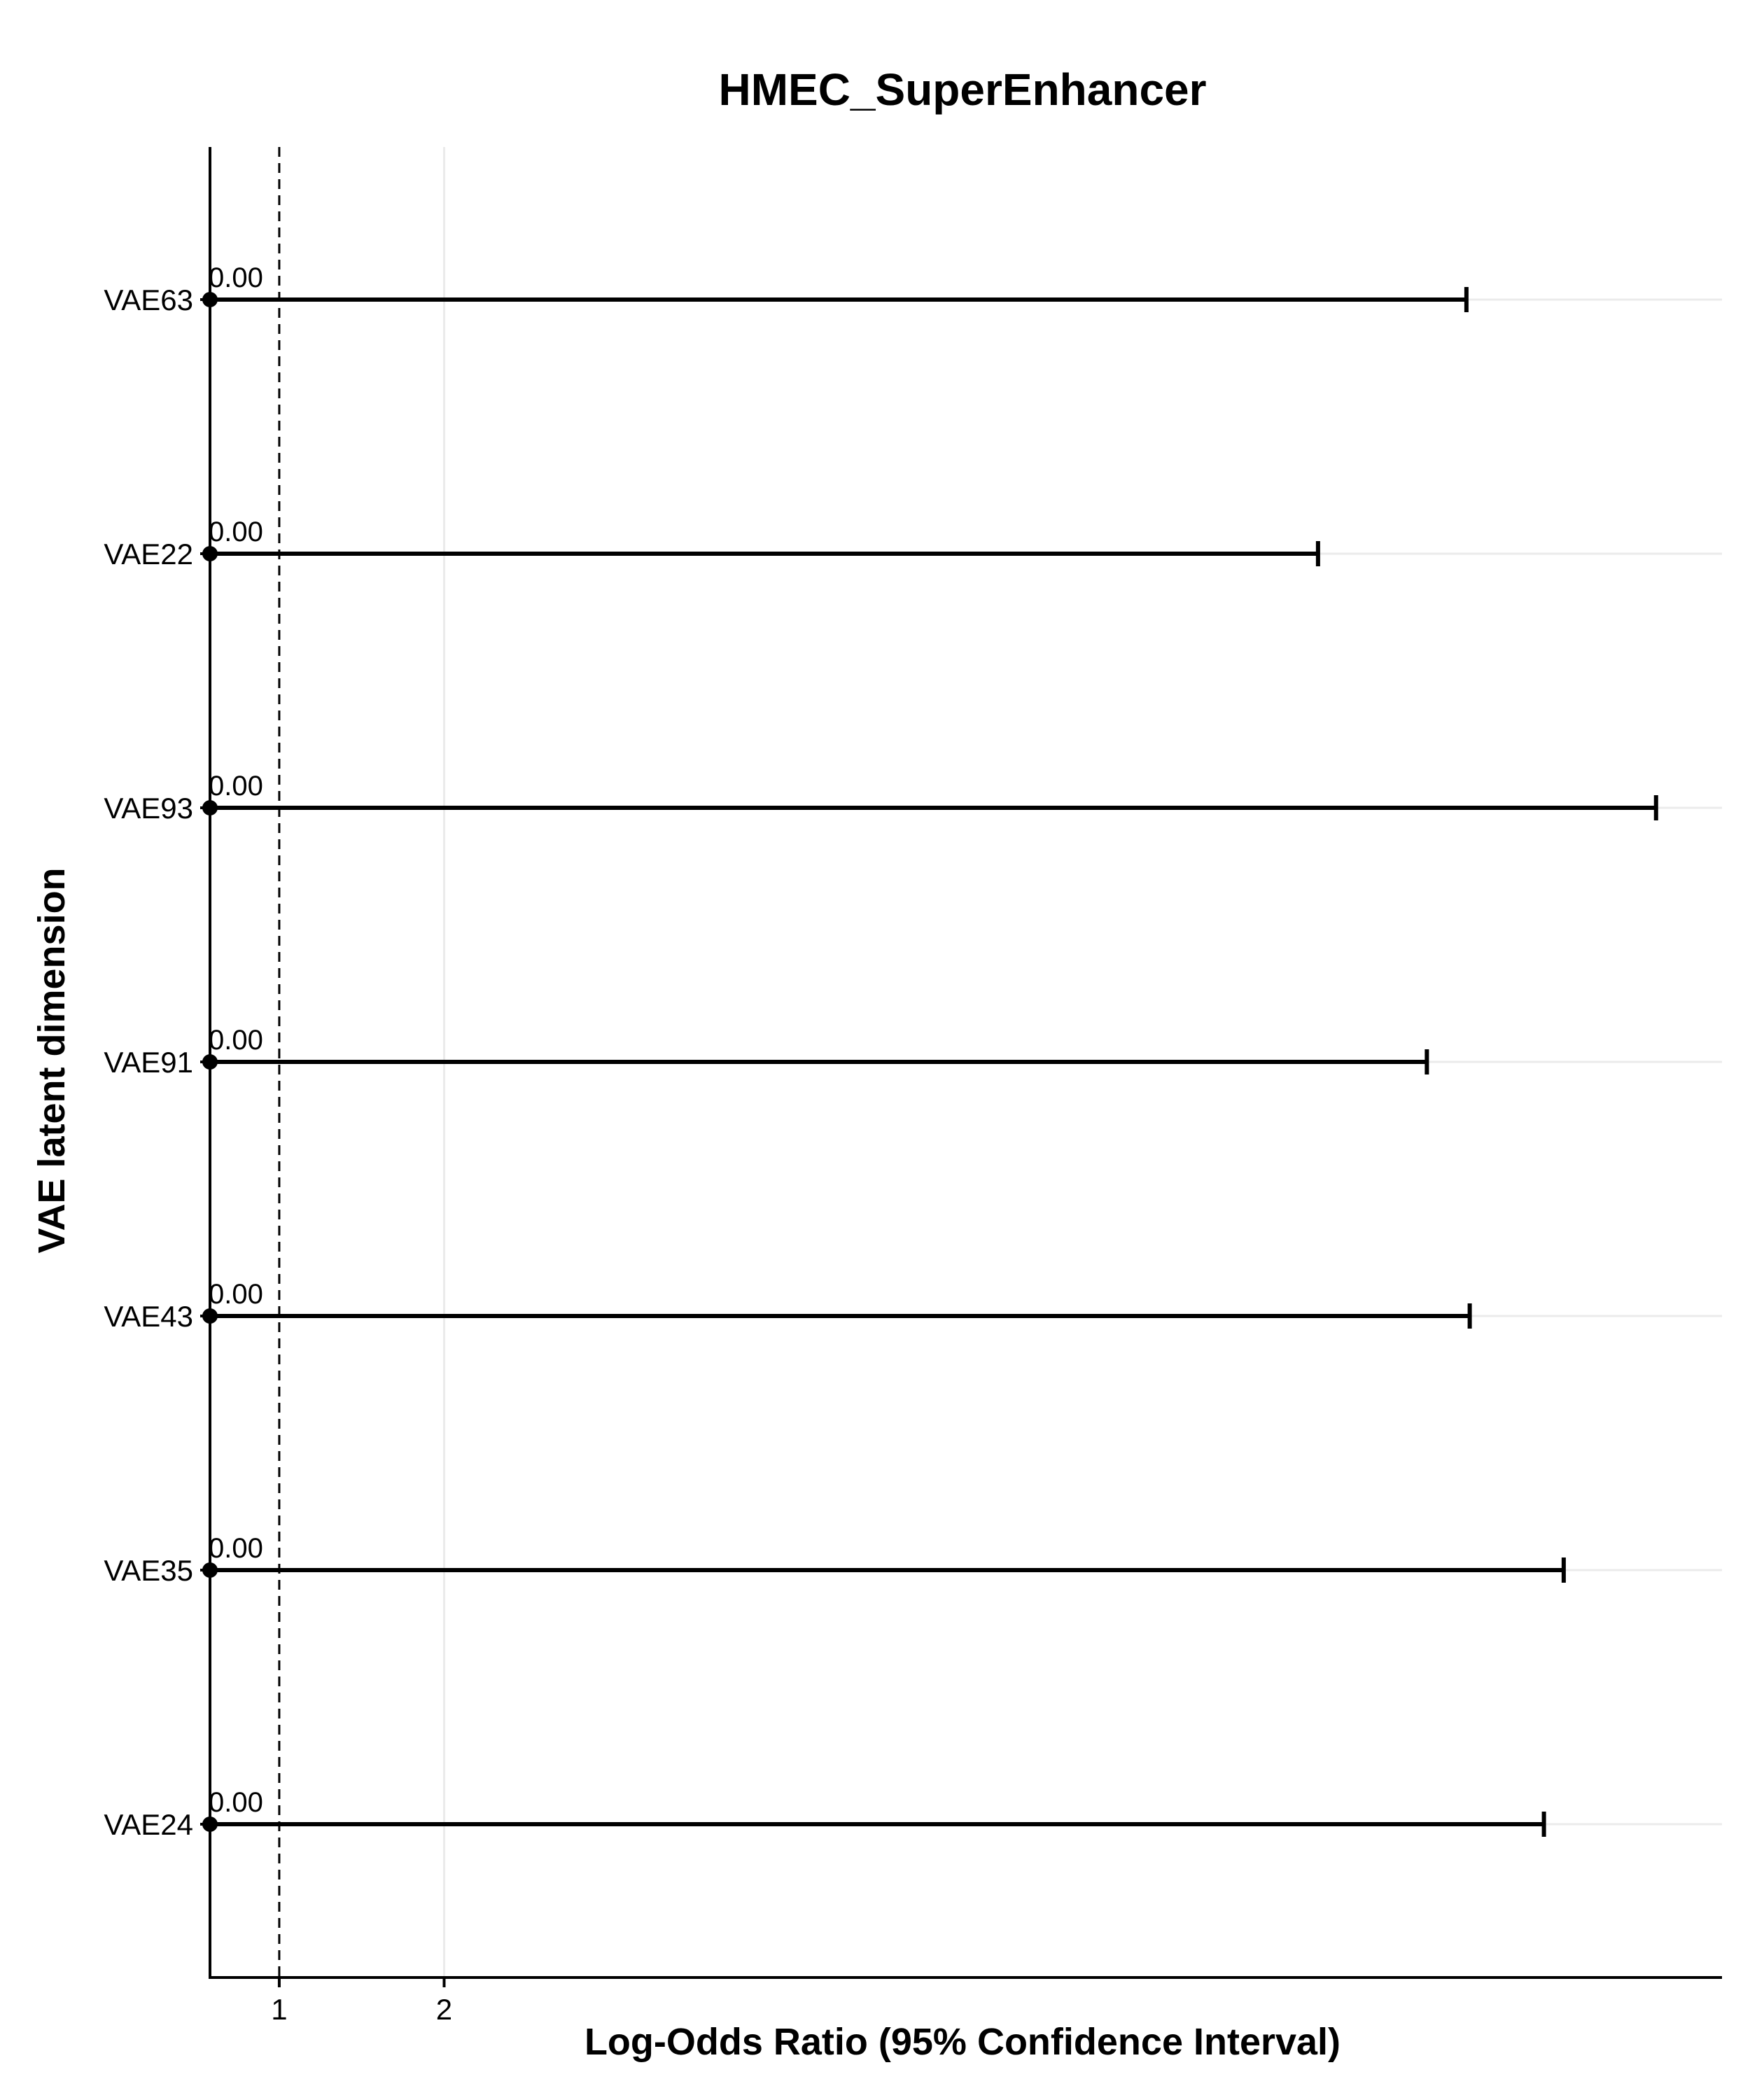  Describe the element at coordinates (210, 553) in the screenshot. I see `point-estimate-vae22` at that location.